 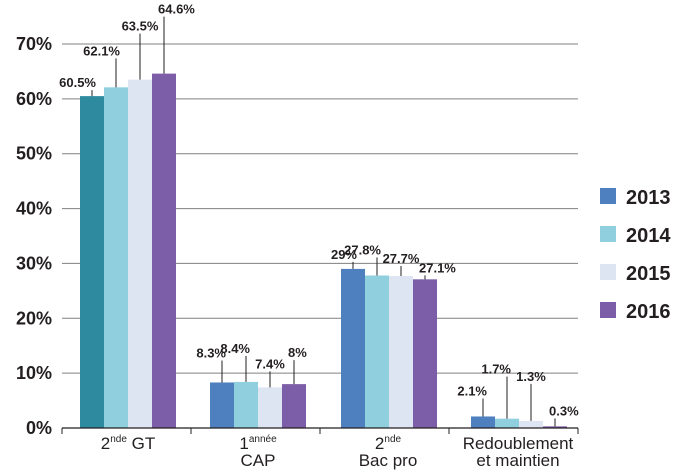 What do you see at coordinates (176, 9) in the screenshot?
I see `value-label: 64.6%` at bounding box center [176, 9].